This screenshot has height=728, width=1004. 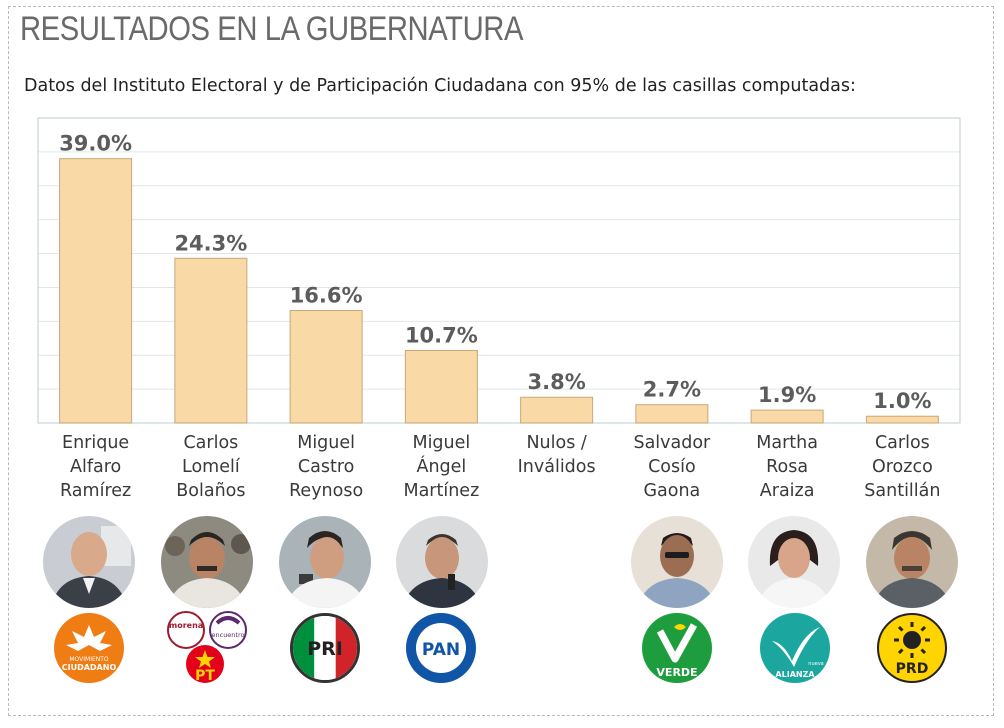 What do you see at coordinates (441, 335) in the screenshot?
I see `bar-value-label: 10.7%` at bounding box center [441, 335].